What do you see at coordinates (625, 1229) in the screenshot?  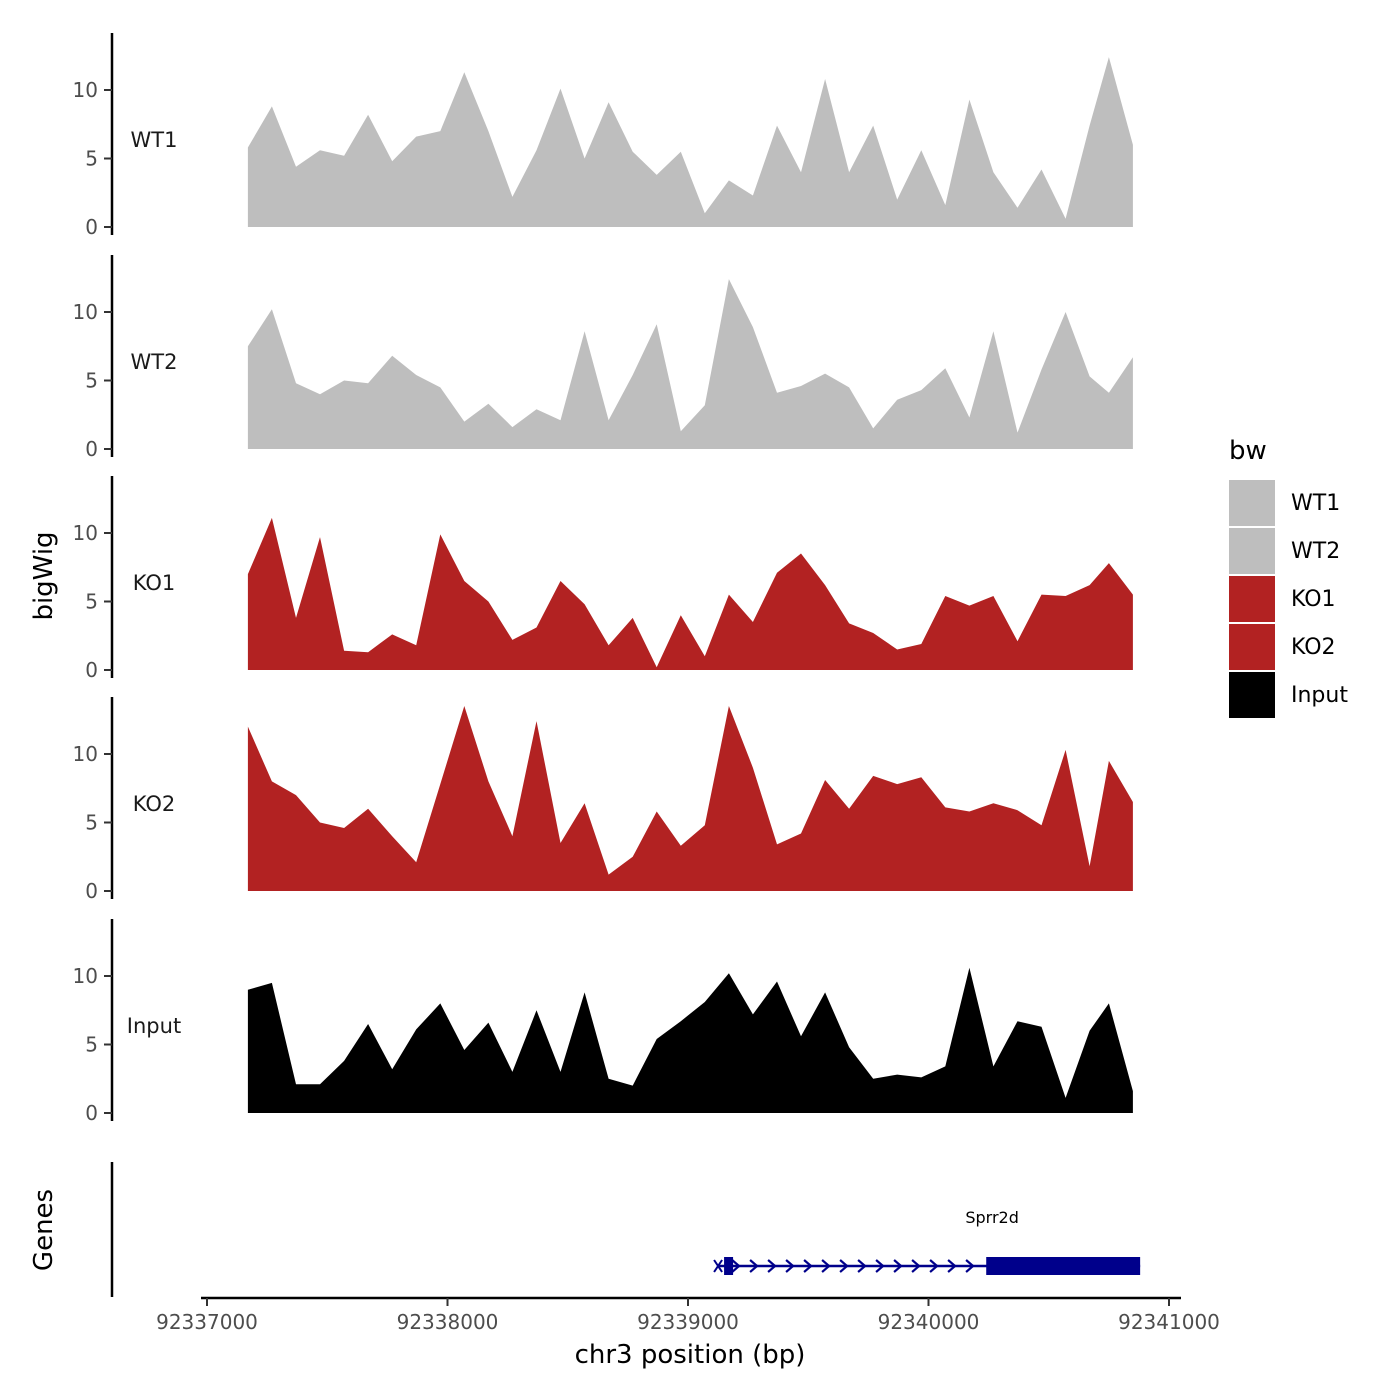 I see `gene-track-panel: Sprr2d` at bounding box center [625, 1229].